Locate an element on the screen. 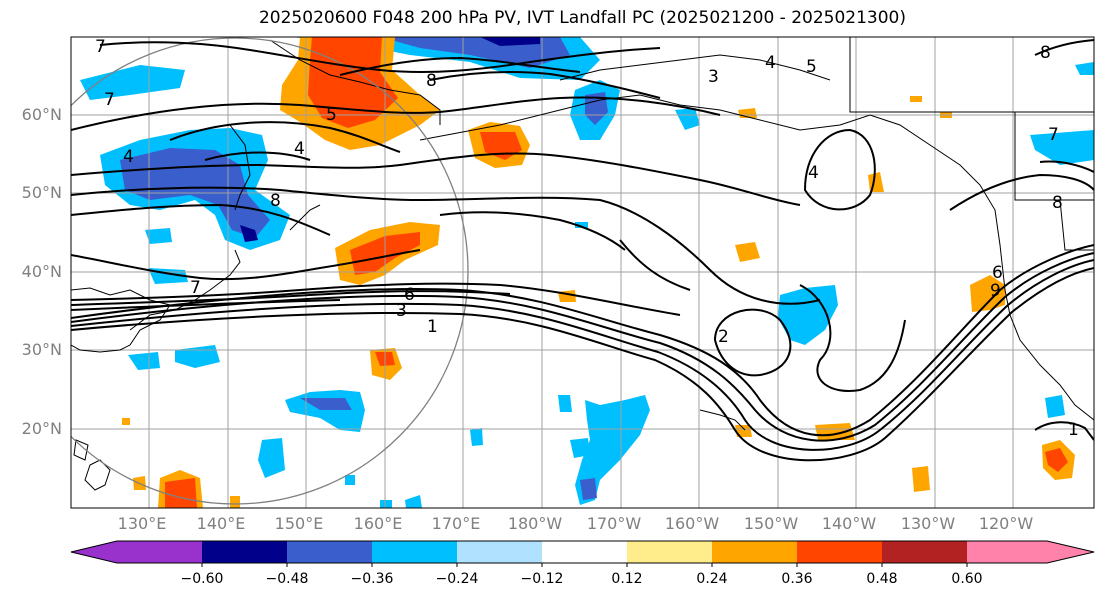 The width and height of the screenshot is (1105, 601). colorbar is located at coordinates (582, 553).